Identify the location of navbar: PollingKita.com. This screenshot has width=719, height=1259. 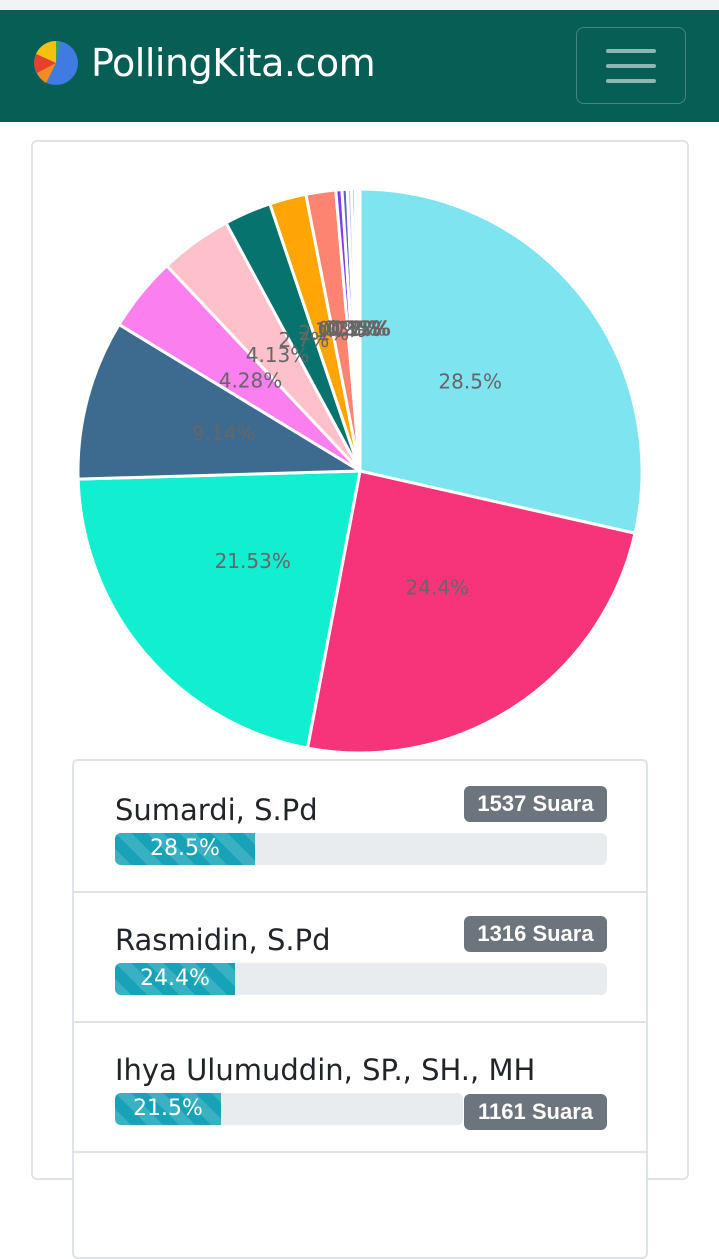
(359, 66).